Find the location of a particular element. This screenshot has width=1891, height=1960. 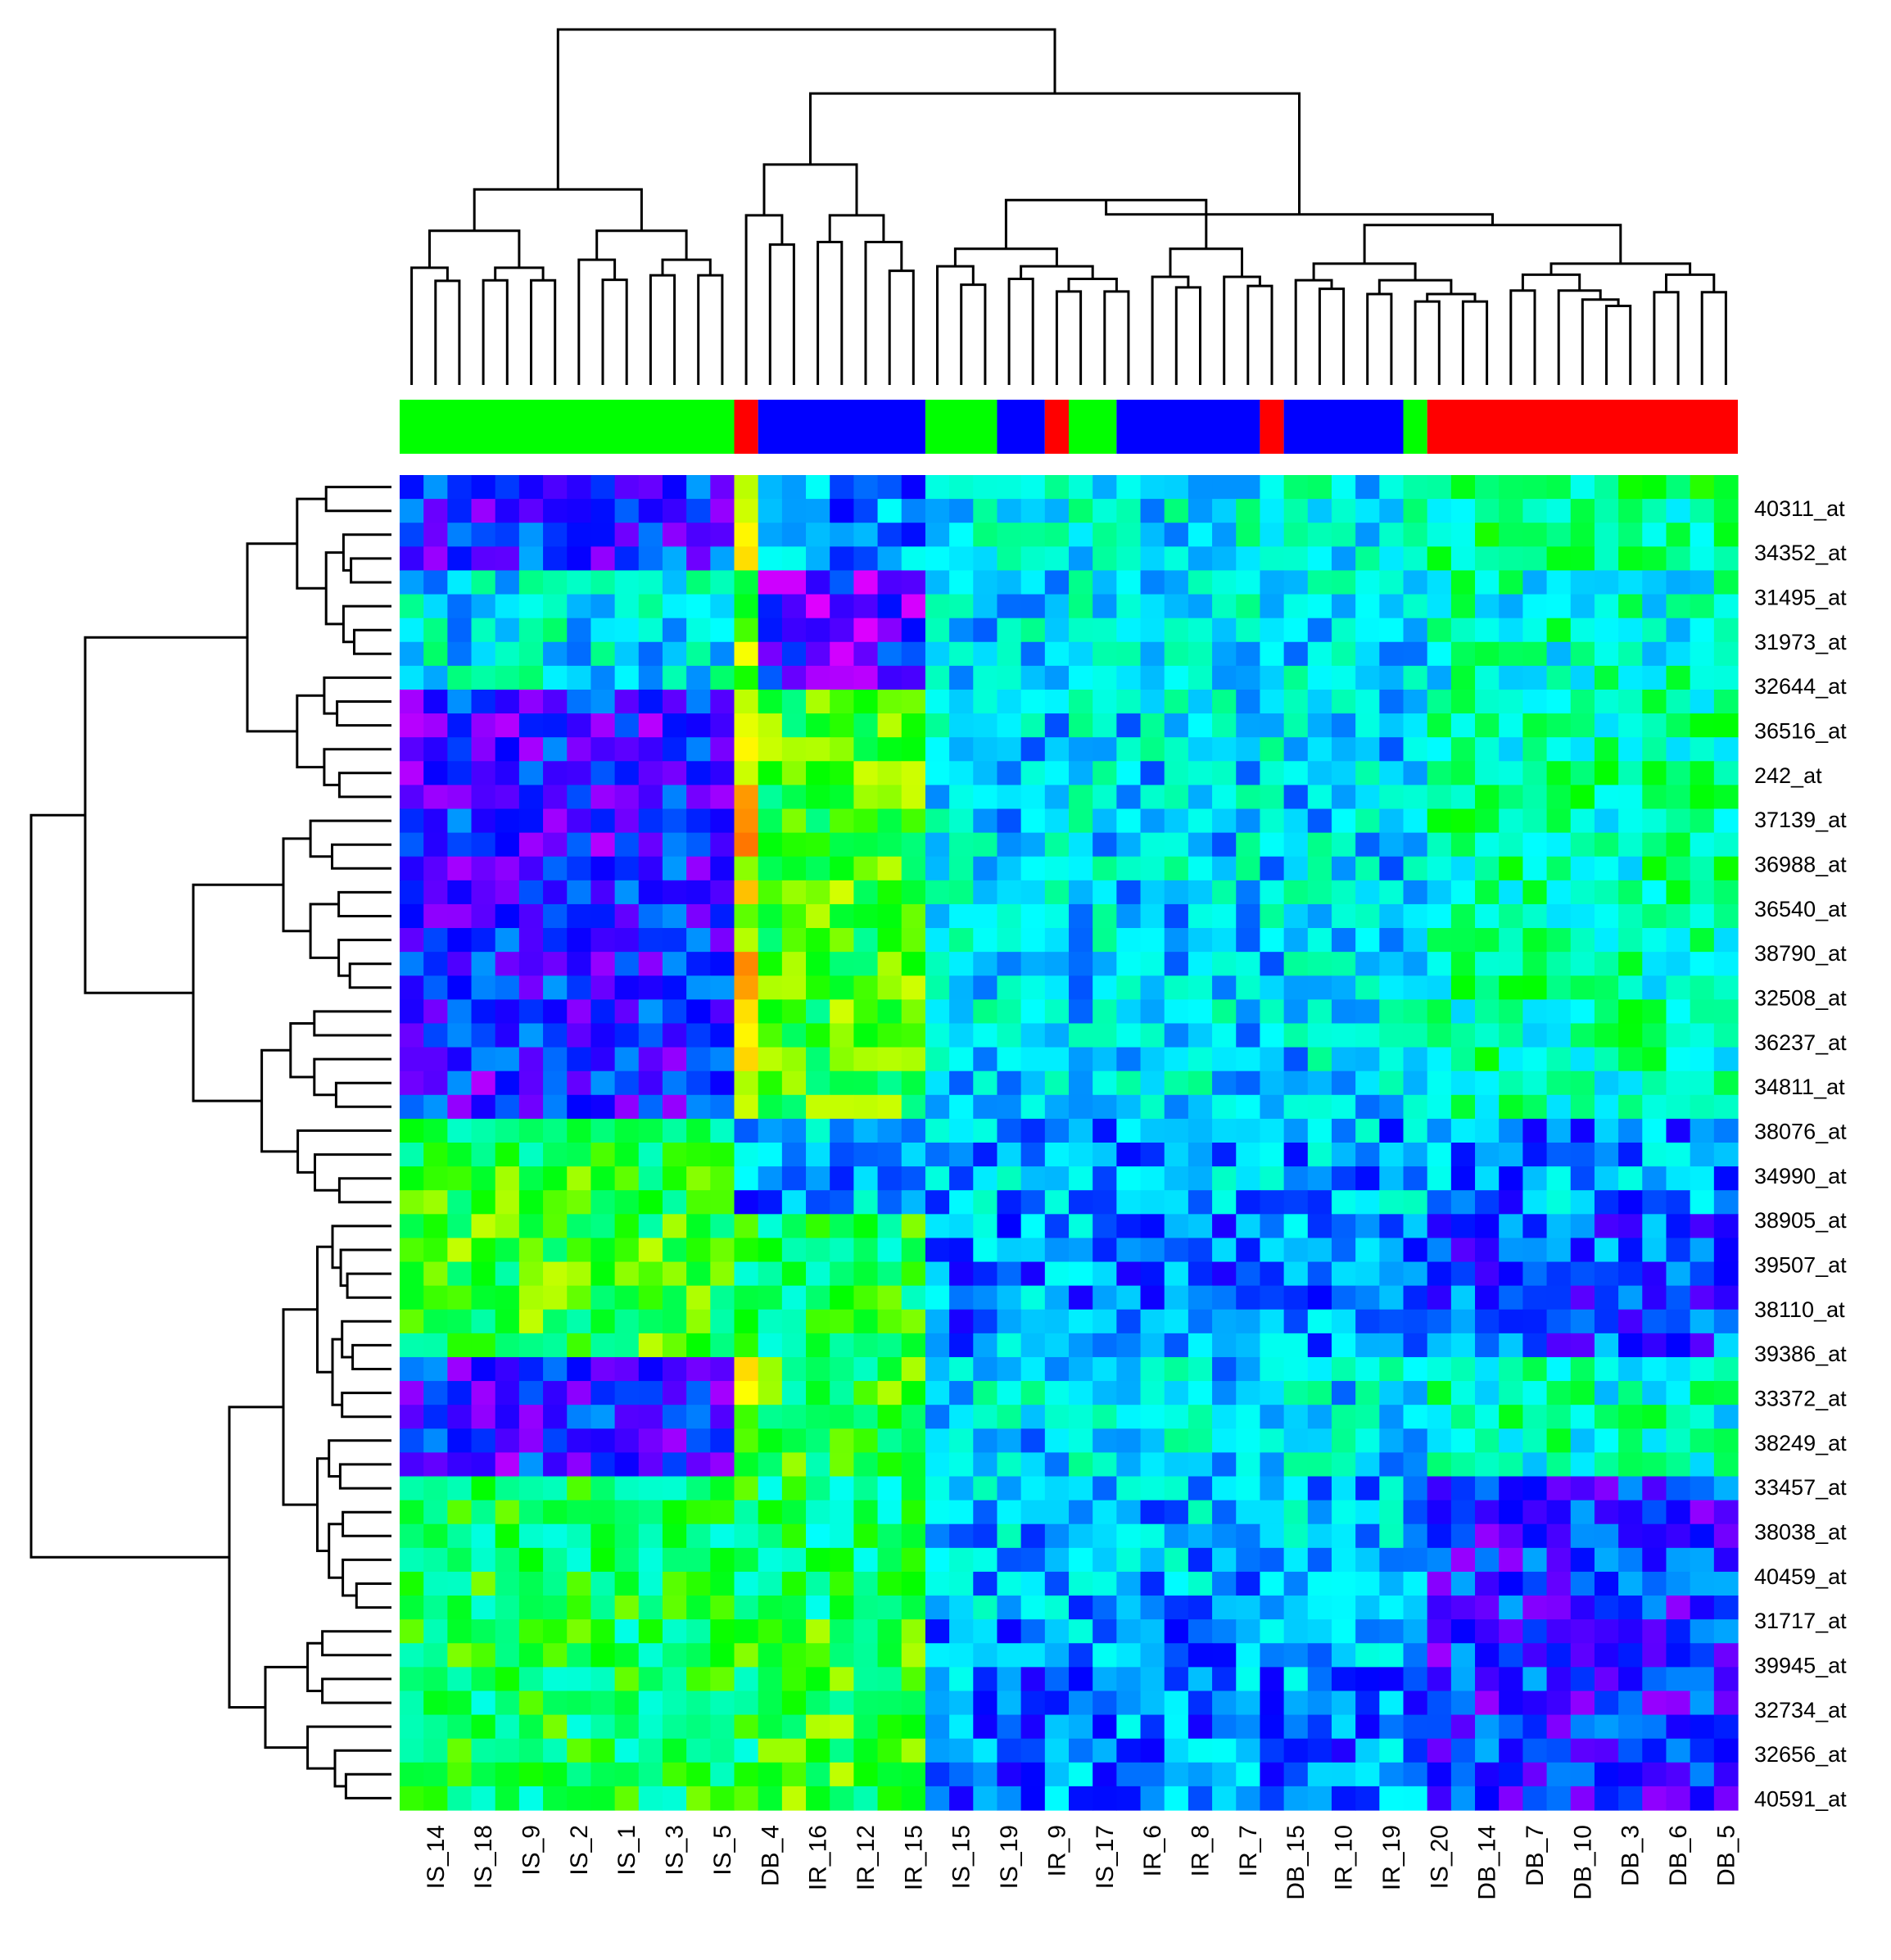

column-tick-label: DB_3 is located at coordinates (1630, 1855).